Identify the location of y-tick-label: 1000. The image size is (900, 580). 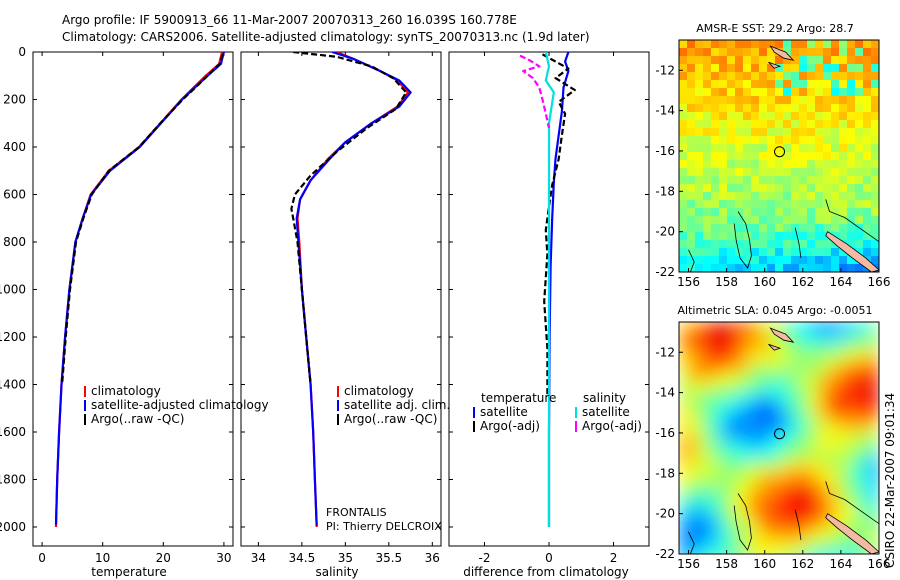
(13, 290).